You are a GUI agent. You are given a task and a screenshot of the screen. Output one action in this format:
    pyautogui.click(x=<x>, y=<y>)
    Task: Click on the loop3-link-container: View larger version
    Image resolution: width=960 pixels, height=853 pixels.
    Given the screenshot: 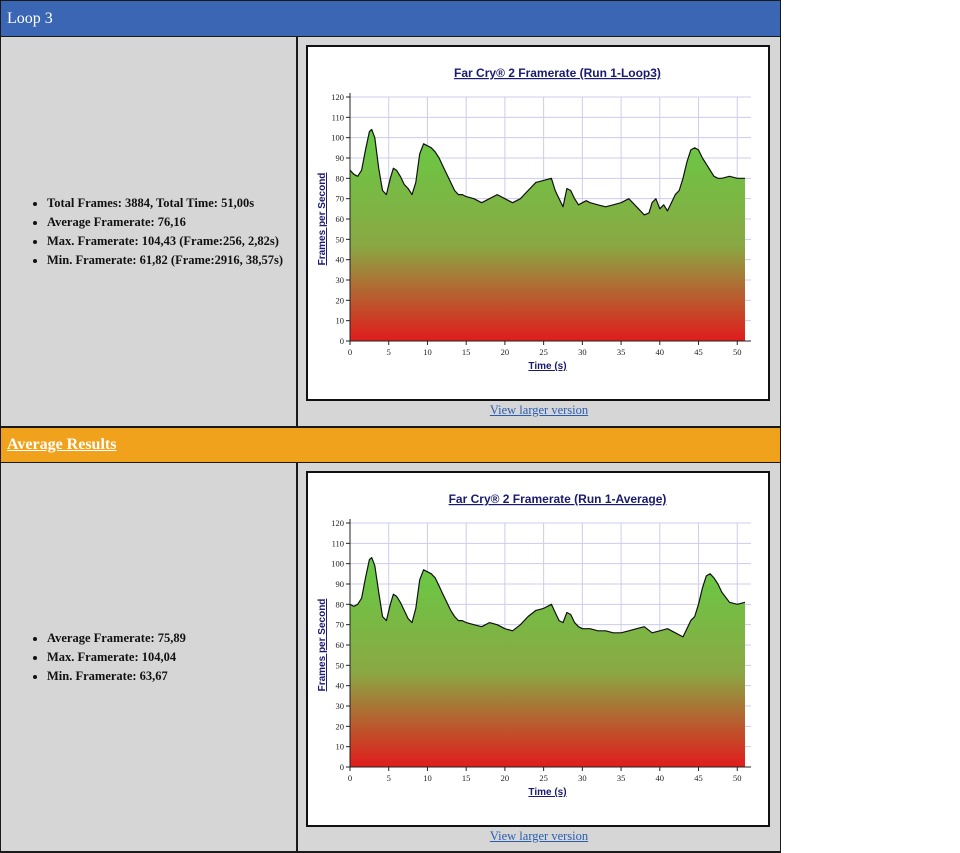 What is the action you would take?
    pyautogui.click(x=539, y=410)
    